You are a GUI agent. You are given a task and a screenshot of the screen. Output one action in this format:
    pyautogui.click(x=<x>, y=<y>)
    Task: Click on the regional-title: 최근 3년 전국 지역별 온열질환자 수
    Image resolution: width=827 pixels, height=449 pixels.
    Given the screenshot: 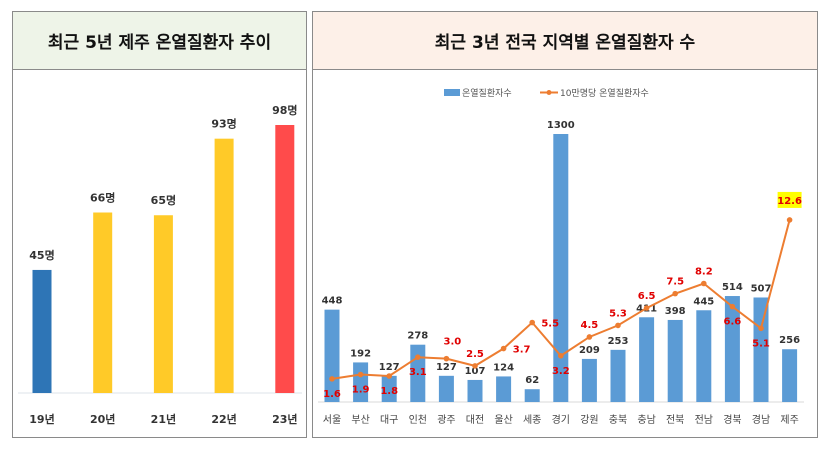 What is the action you would take?
    pyautogui.click(x=565, y=41)
    